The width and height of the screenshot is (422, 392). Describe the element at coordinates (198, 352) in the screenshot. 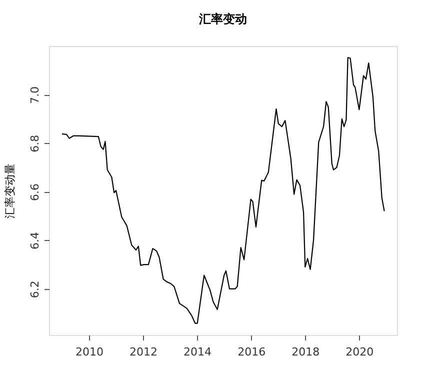

I see `x-tick-label: 2014` at that location.